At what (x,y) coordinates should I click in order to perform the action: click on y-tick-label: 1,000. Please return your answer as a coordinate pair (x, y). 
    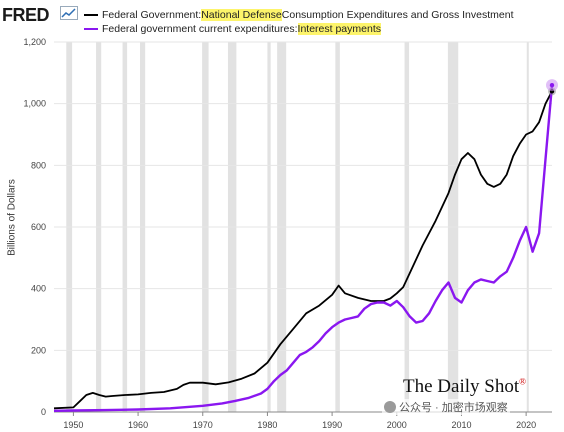
    Looking at the image, I should click on (34, 104).